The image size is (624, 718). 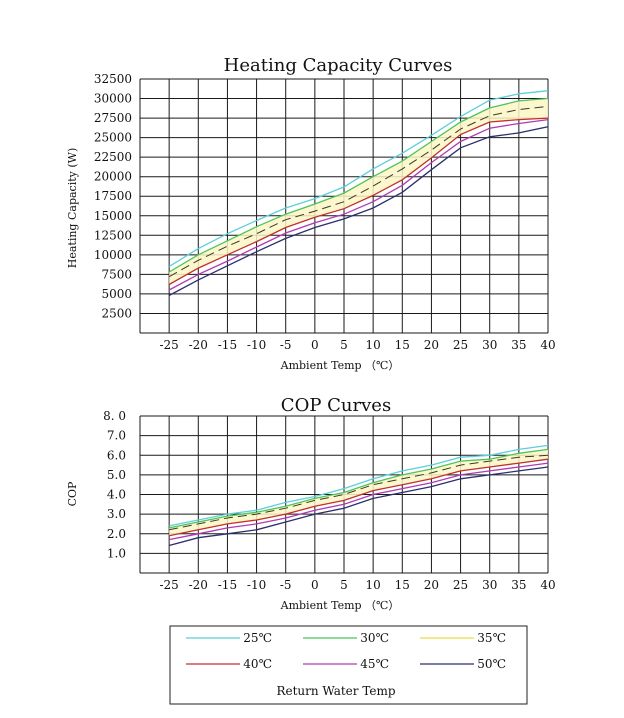 I want to click on shaded-band, so click(x=358, y=492).